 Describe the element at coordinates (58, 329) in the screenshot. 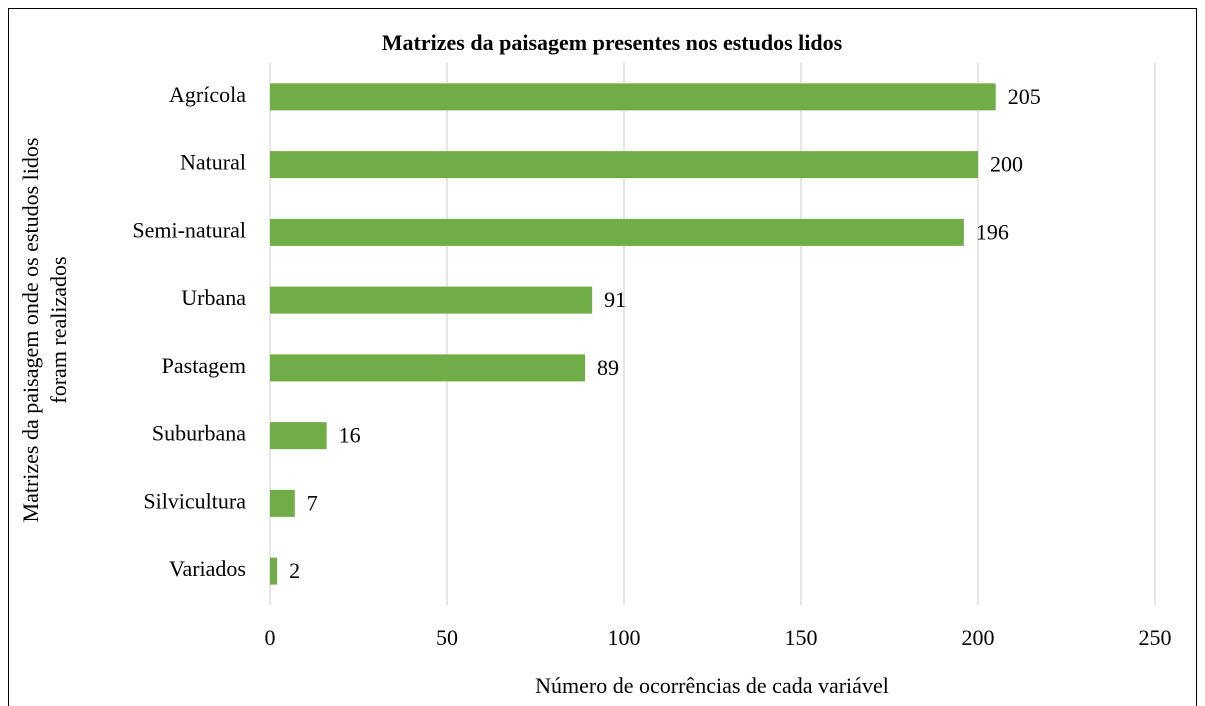

I see `y-axis-label: foram realizados` at that location.